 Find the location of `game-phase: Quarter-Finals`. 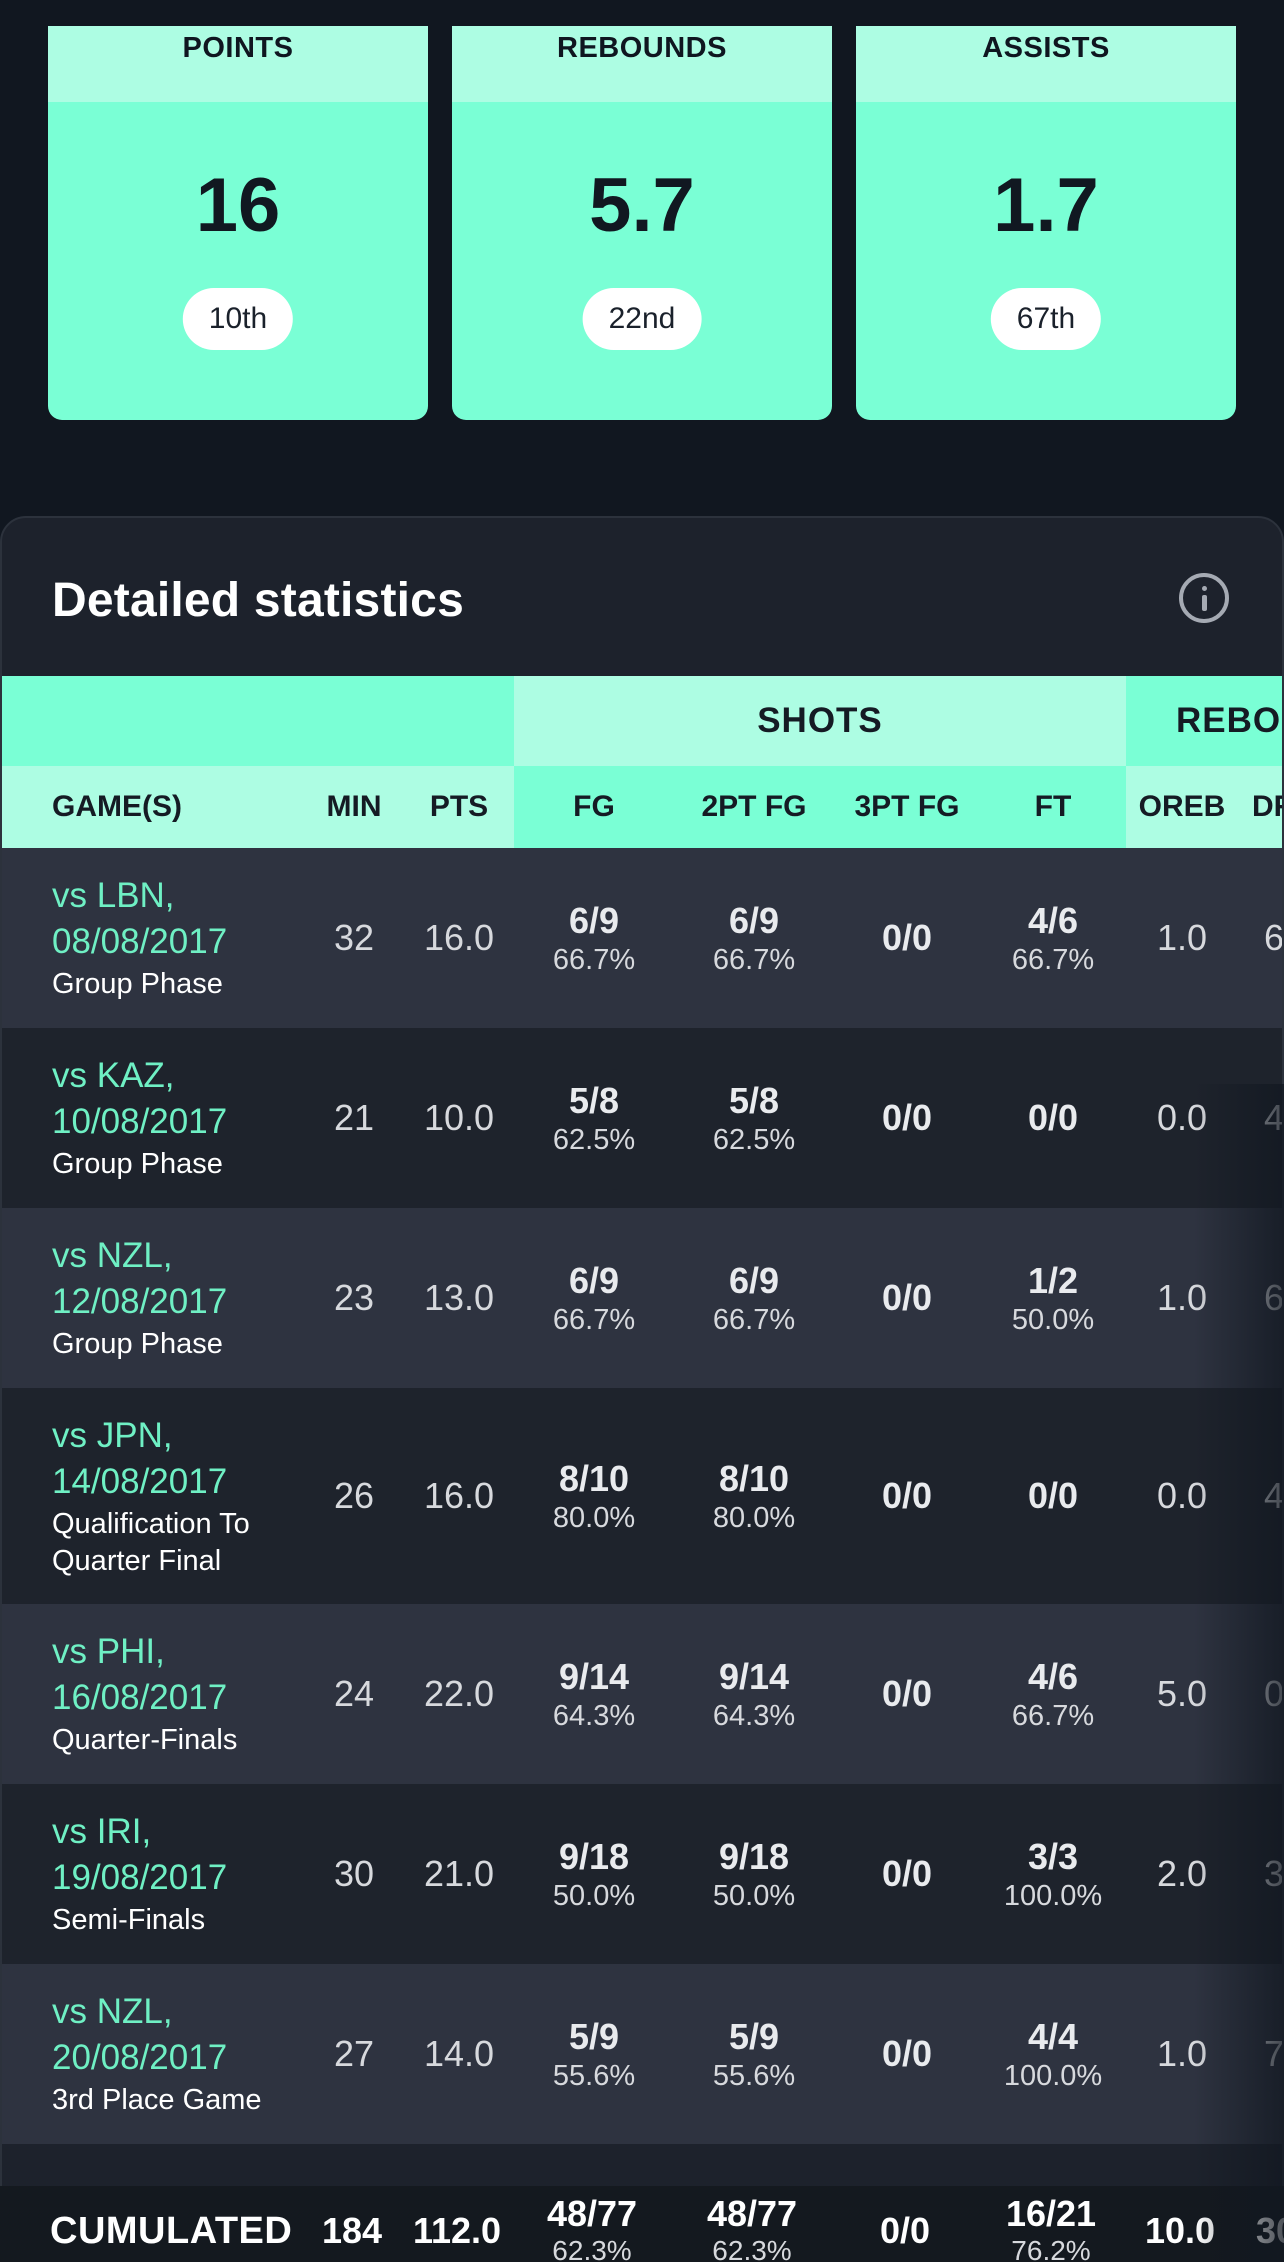

game-phase: Quarter-Finals is located at coordinates (145, 1740).